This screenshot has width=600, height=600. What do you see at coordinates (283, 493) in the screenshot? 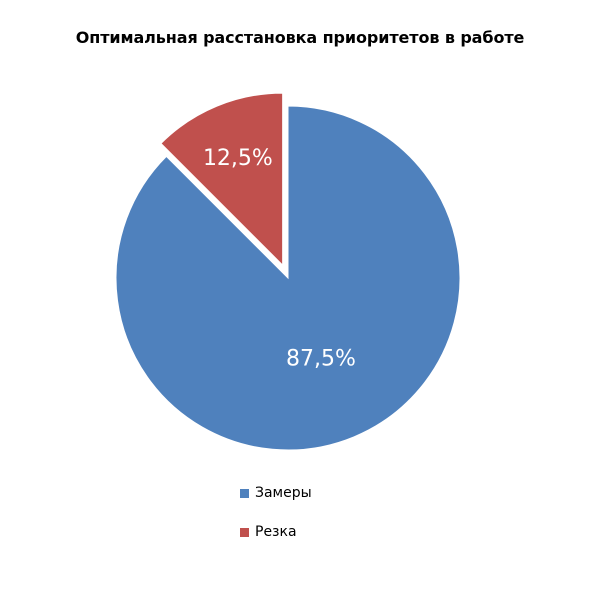
I see `legend-label-zamery: Замеры` at bounding box center [283, 493].